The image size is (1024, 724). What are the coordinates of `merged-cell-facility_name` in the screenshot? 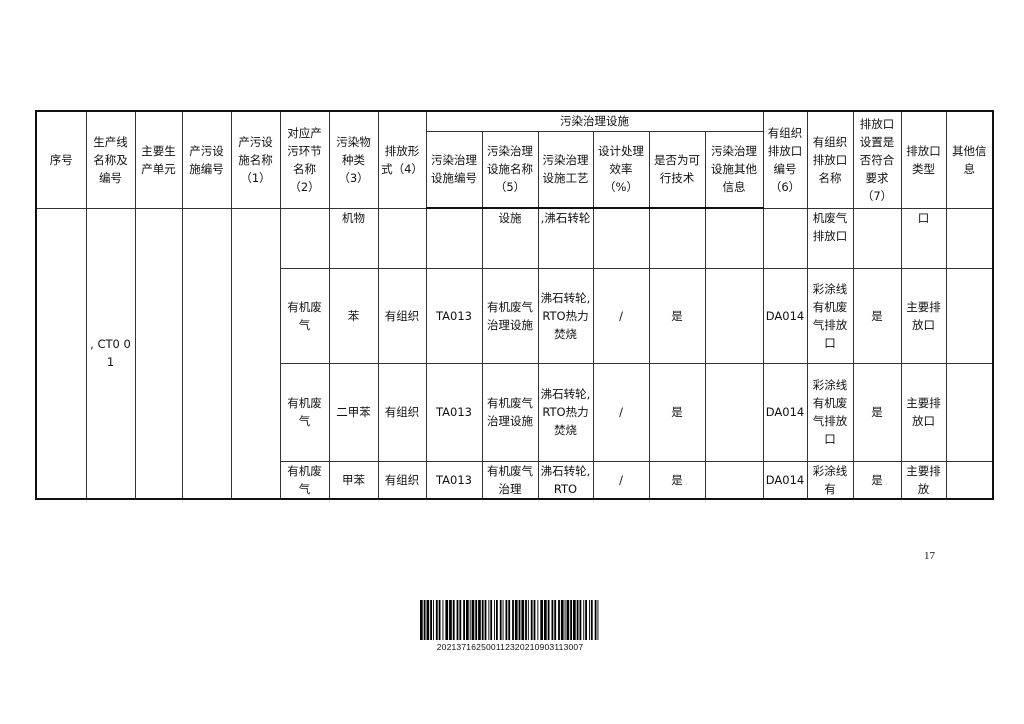 It's located at (255, 353).